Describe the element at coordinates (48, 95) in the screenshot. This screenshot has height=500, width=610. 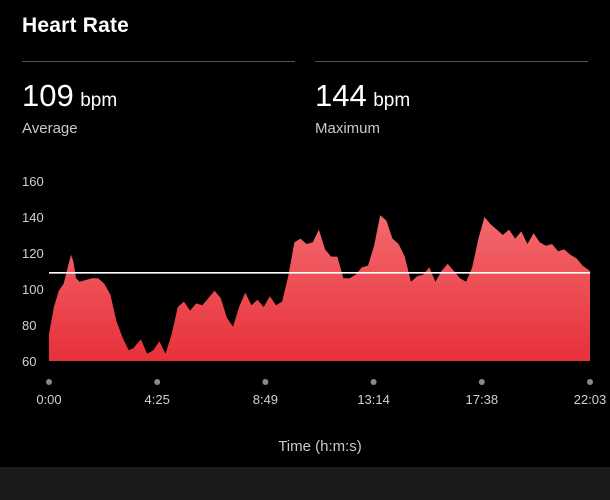
I see `average-value: 109` at that location.